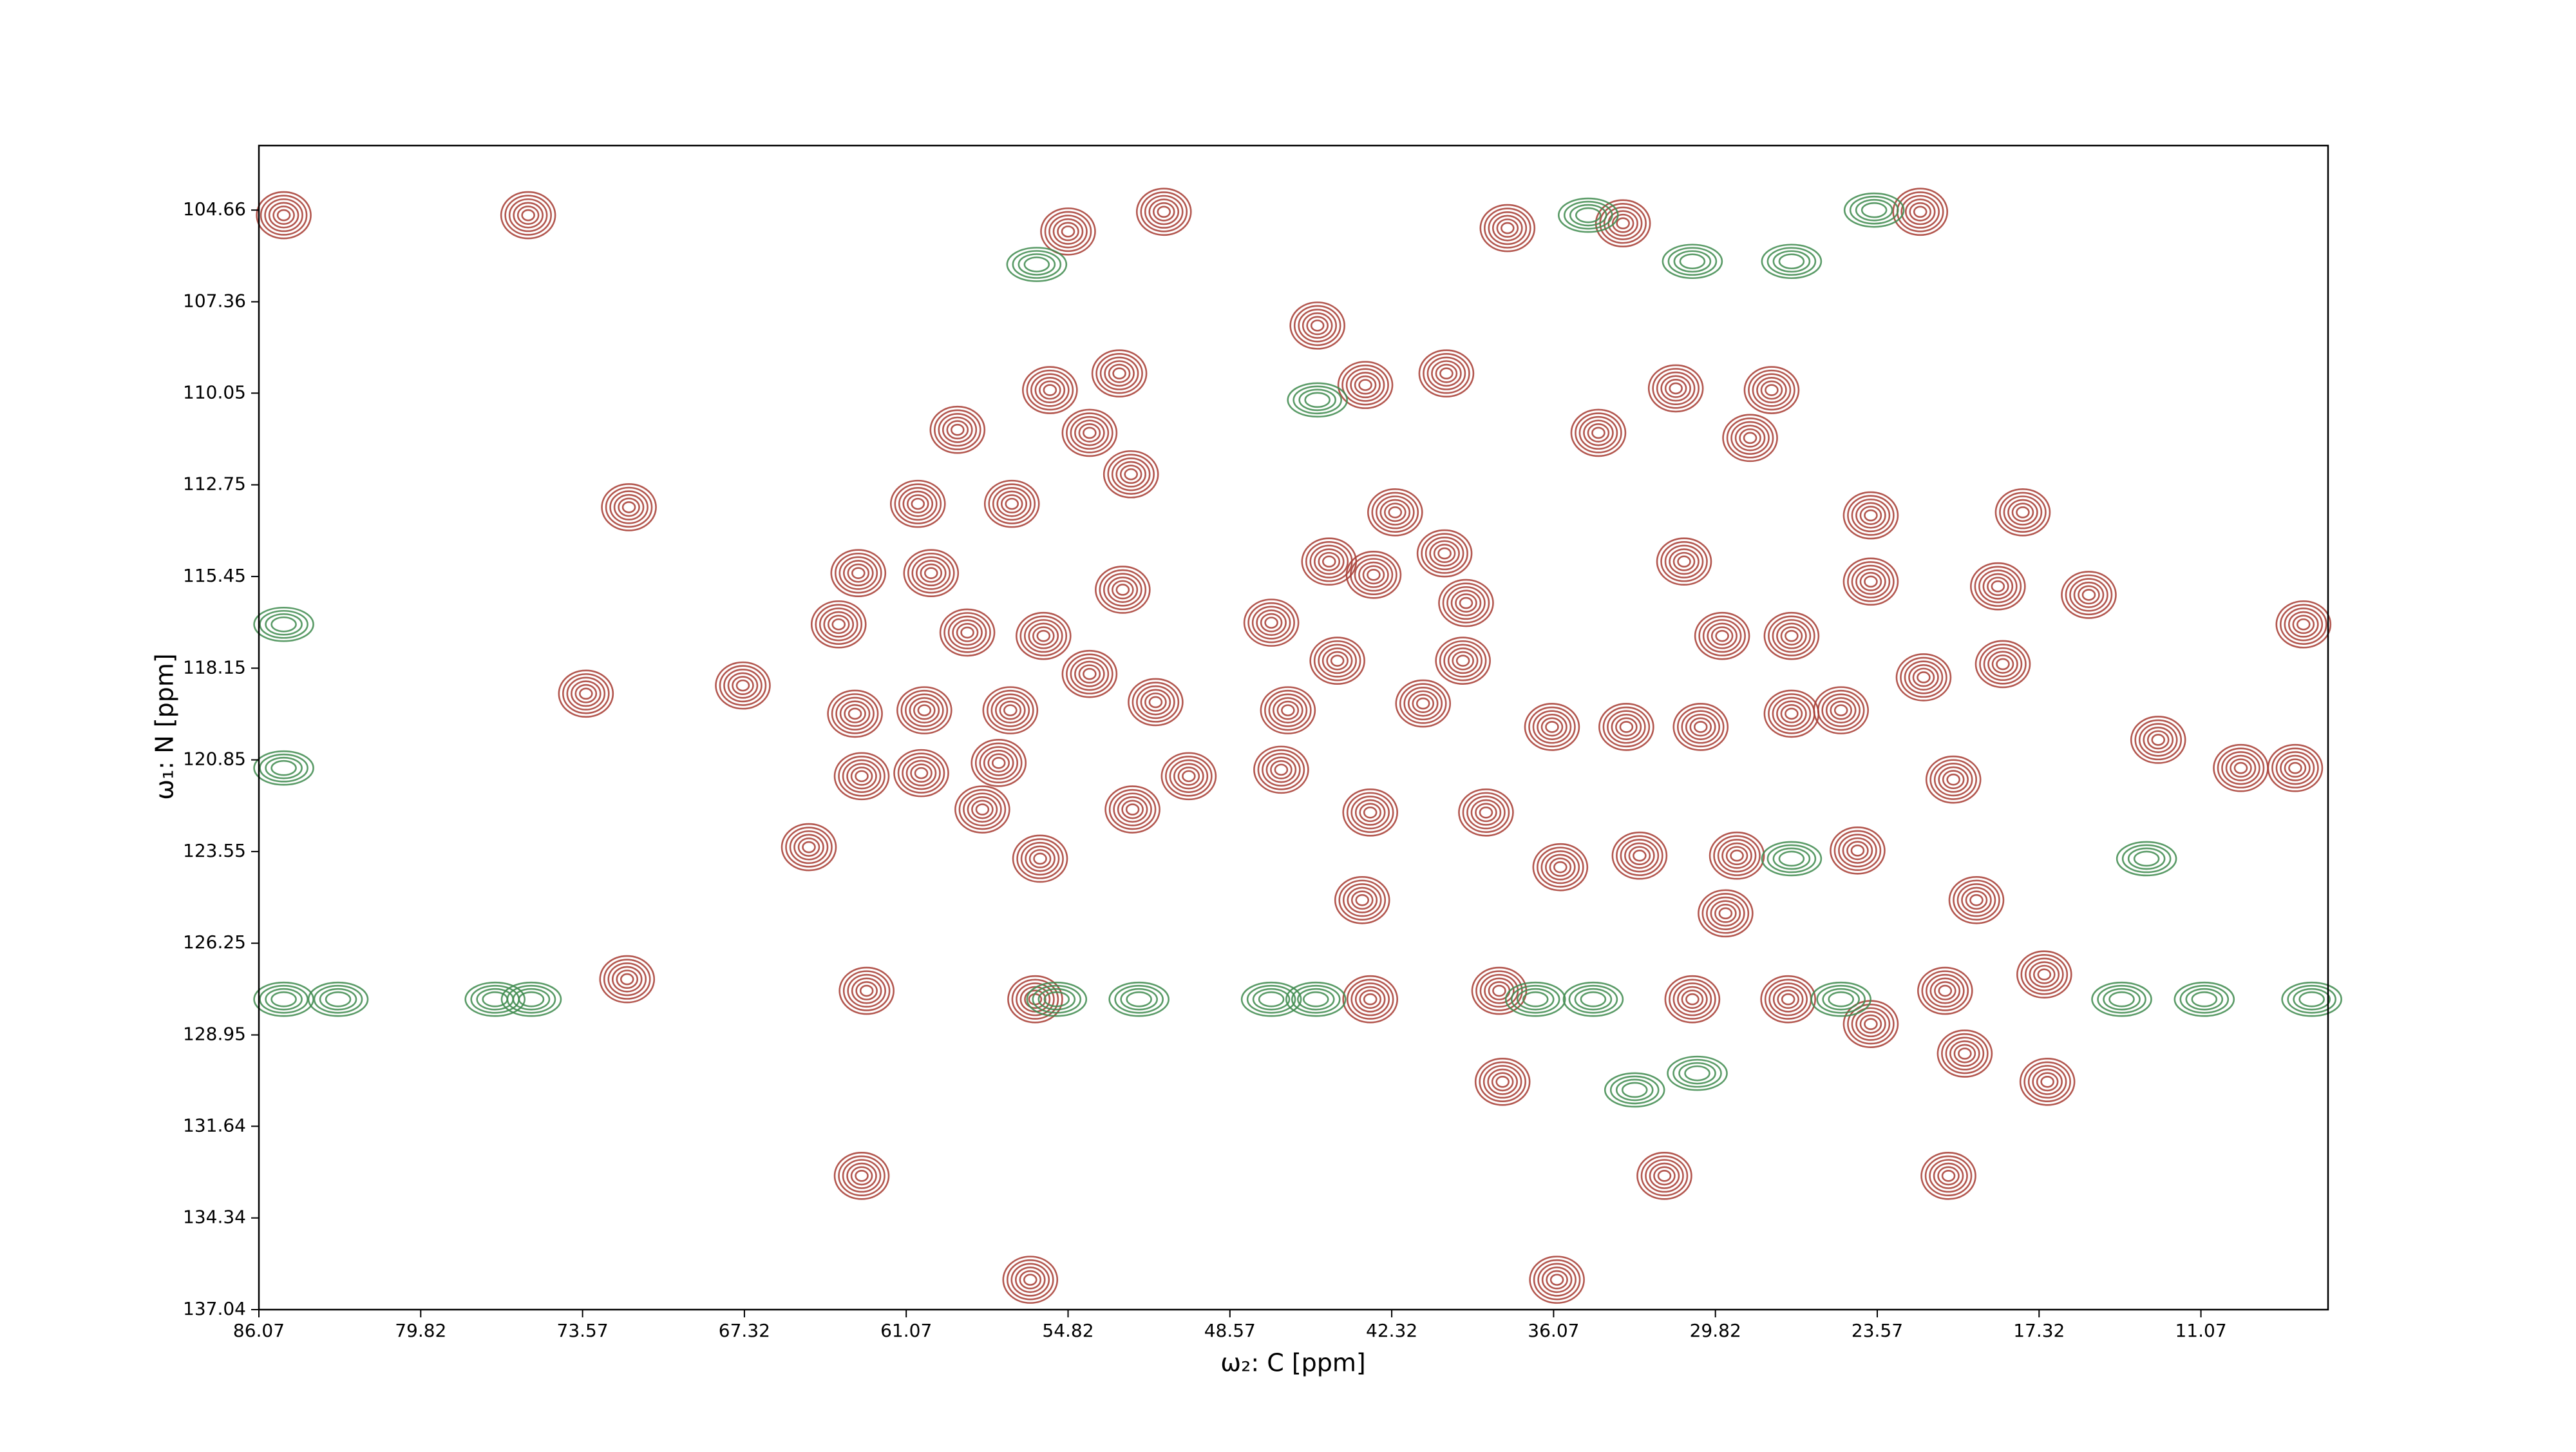  What do you see at coordinates (1292, 1363) in the screenshot?
I see `x-axis-label: ω₂: C [ppm]` at bounding box center [1292, 1363].